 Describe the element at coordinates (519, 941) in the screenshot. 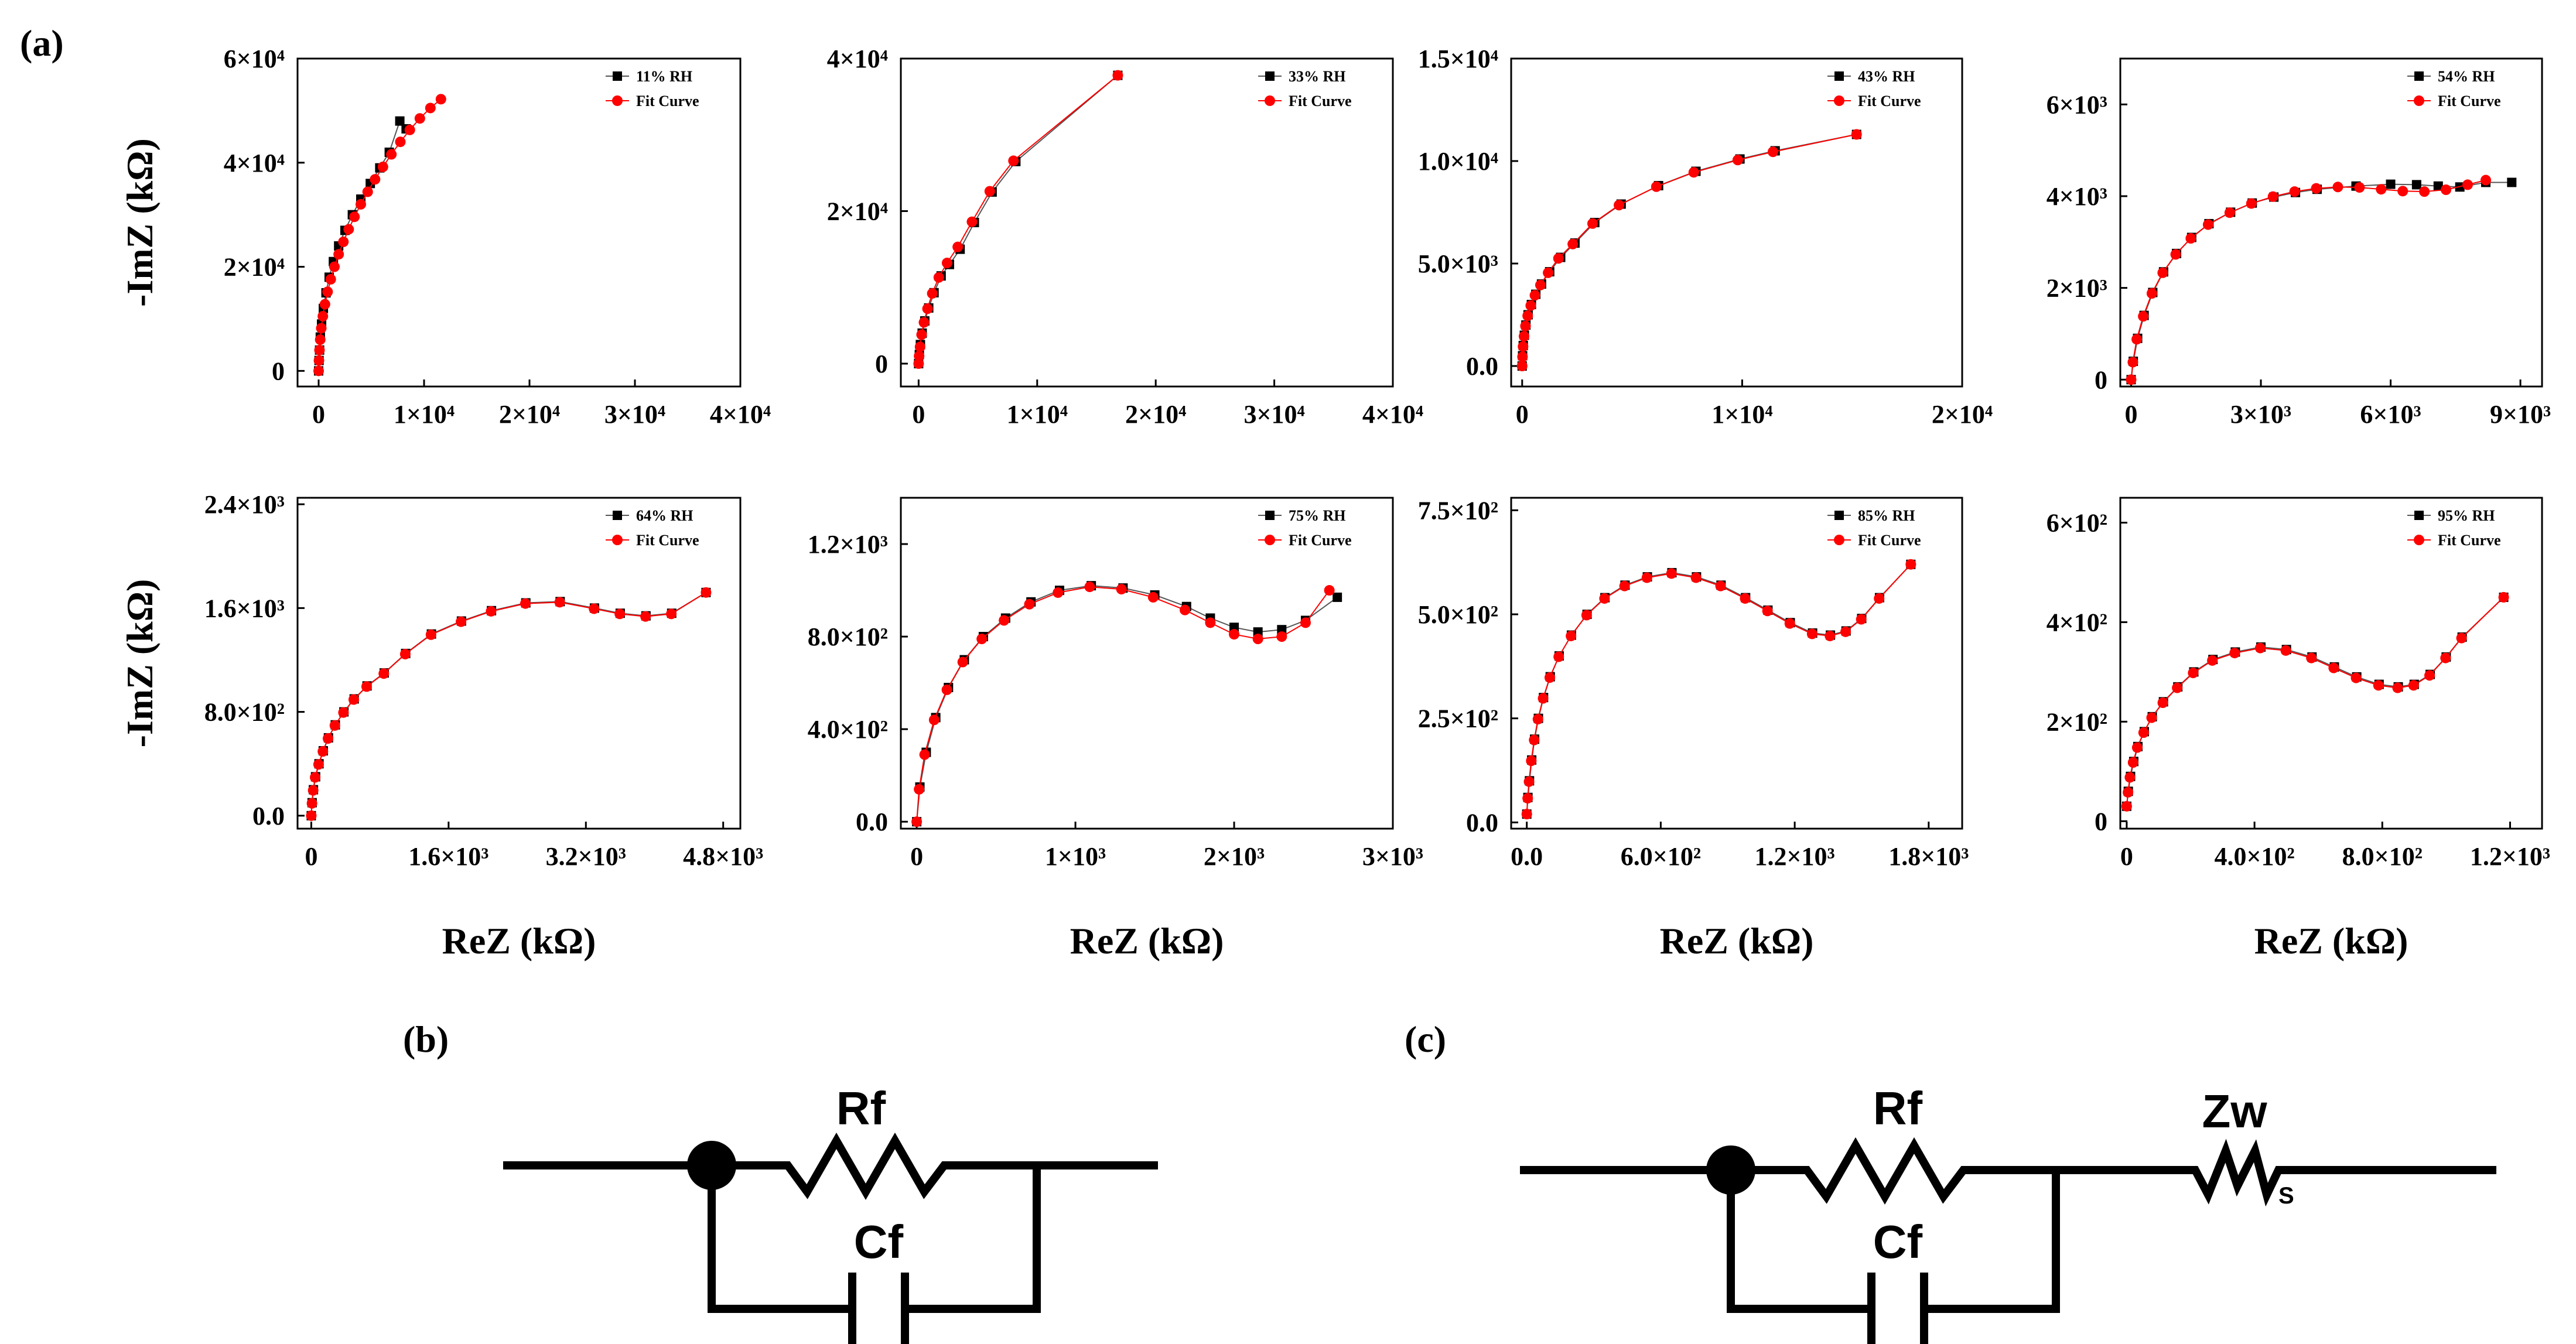

I see `x-axis-label: ReZ (kΩ)` at that location.